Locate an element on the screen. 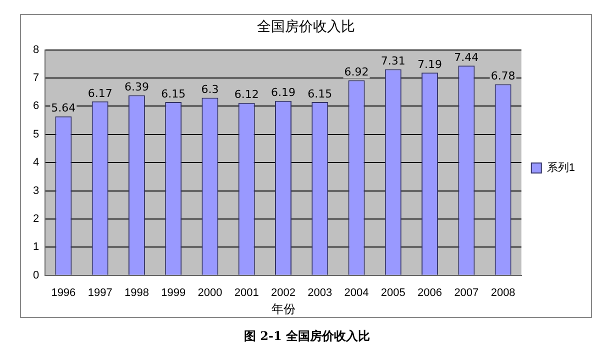  x-tick-label: 2007 is located at coordinates (466, 293).